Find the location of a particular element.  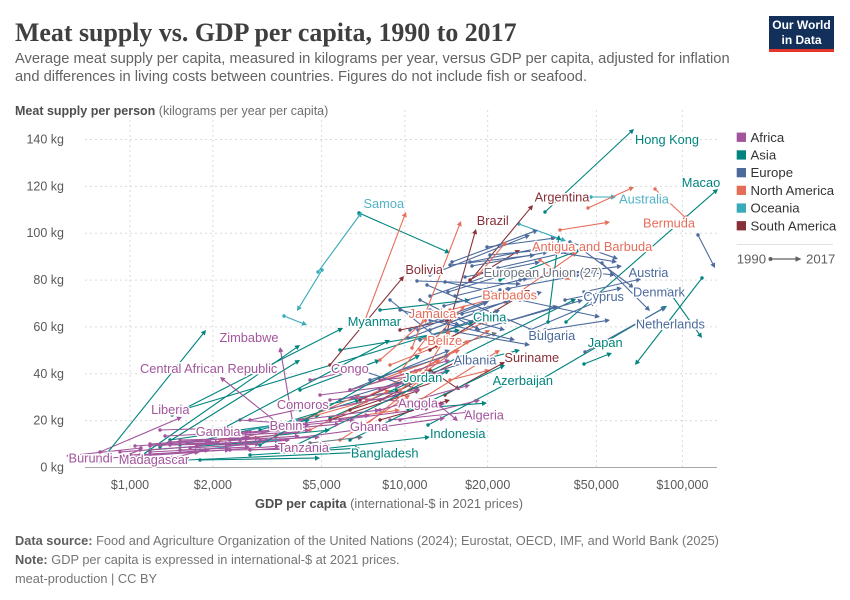

svg-text: Central African Republic is located at coordinates (209, 368).